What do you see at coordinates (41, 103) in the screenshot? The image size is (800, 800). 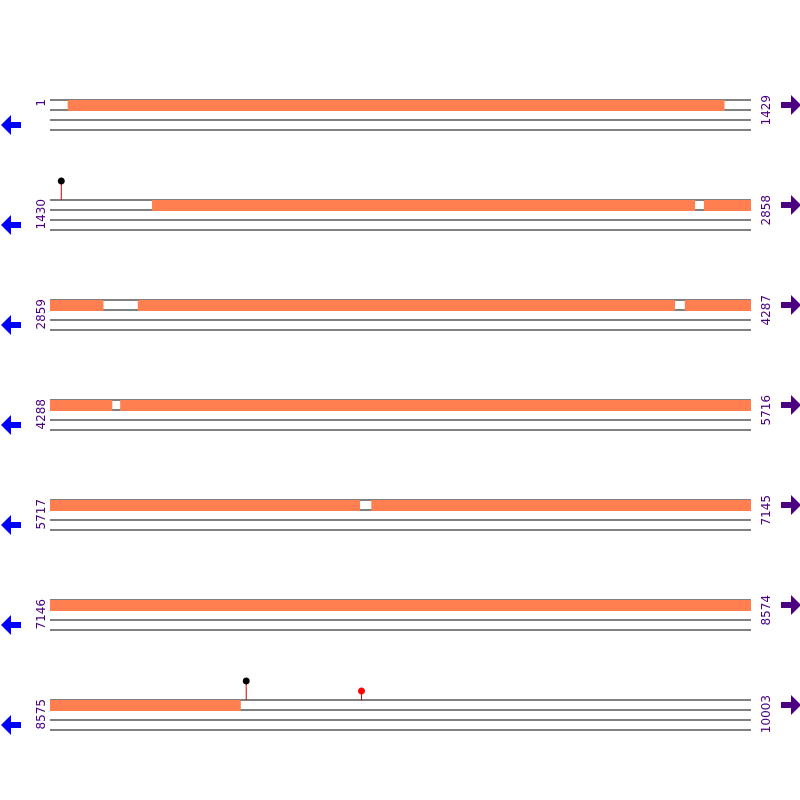 I see `row-start-label: 1` at bounding box center [41, 103].